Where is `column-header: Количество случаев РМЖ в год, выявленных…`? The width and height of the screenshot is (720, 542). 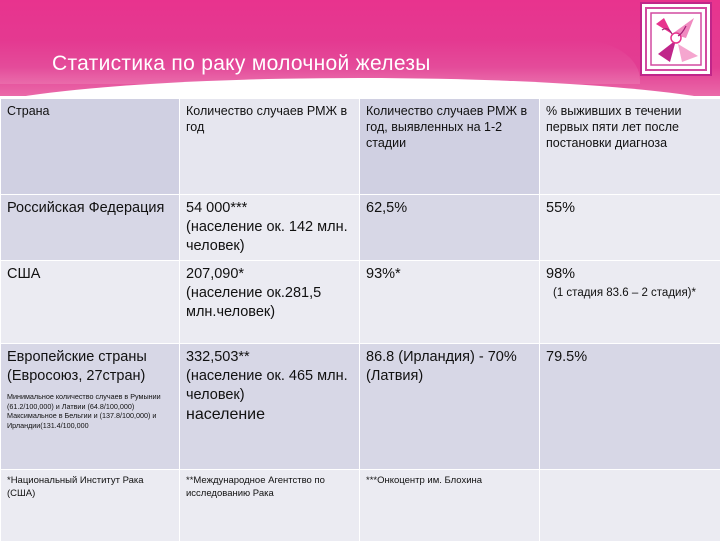
column-header: Количество случаев РМЖ в год, выявленных… is located at coordinates (450, 147).